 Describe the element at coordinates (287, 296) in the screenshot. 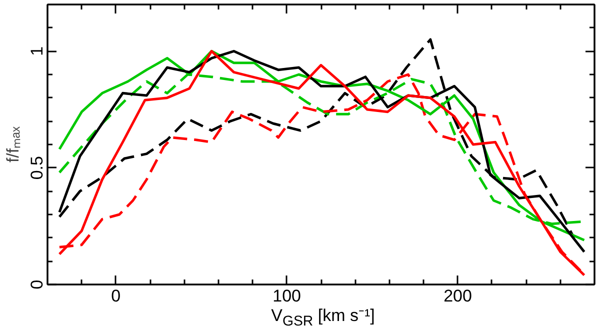

I see `x-tick-label: 100` at that location.